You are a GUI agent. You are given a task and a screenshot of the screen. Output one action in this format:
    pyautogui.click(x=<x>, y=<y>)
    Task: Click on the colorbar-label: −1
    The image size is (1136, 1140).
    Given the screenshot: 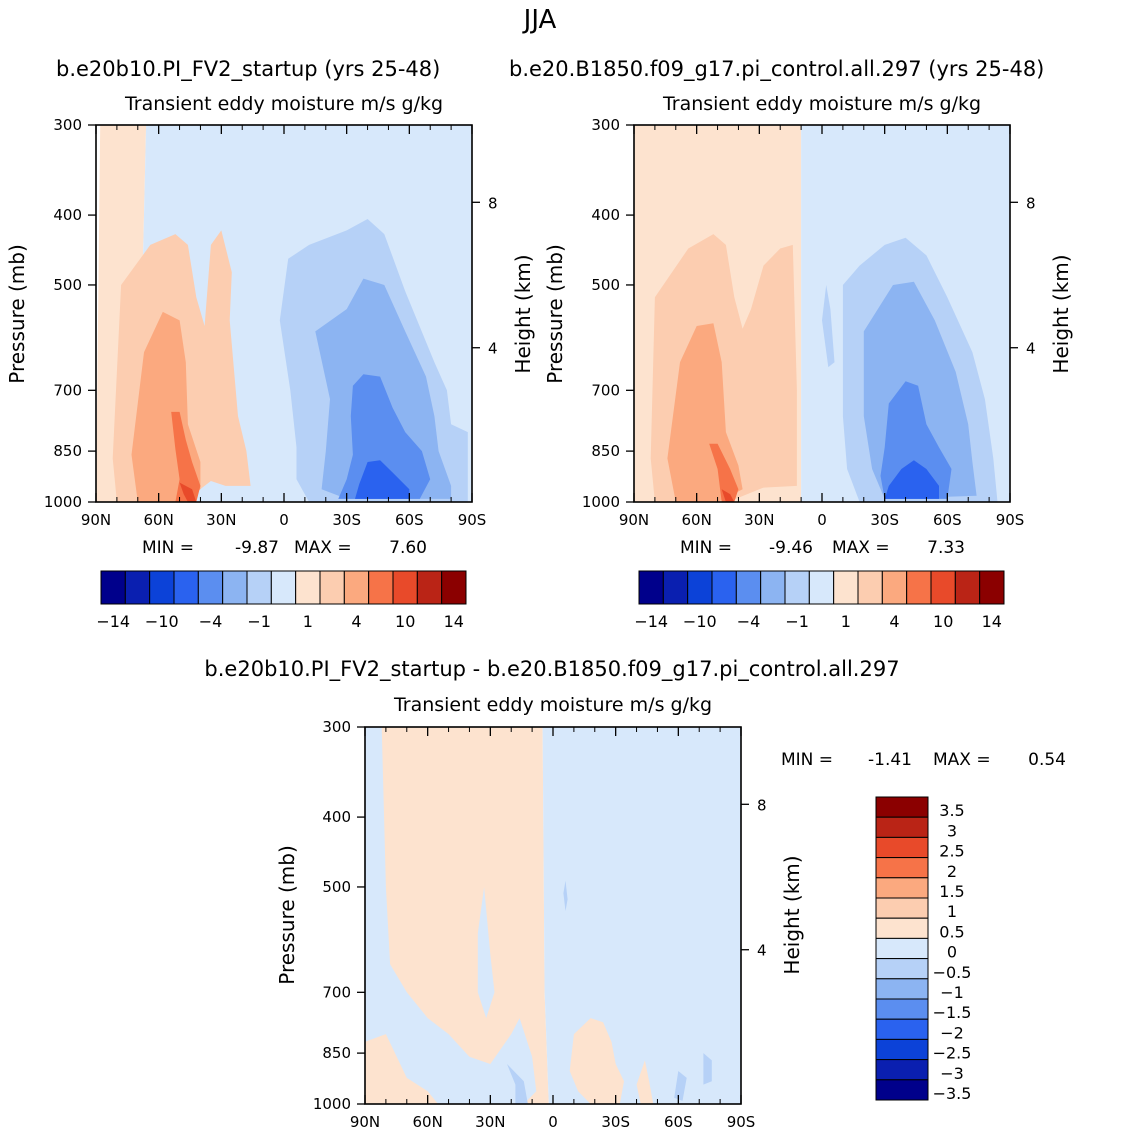 What is the action you would take?
    pyautogui.click(x=259, y=621)
    